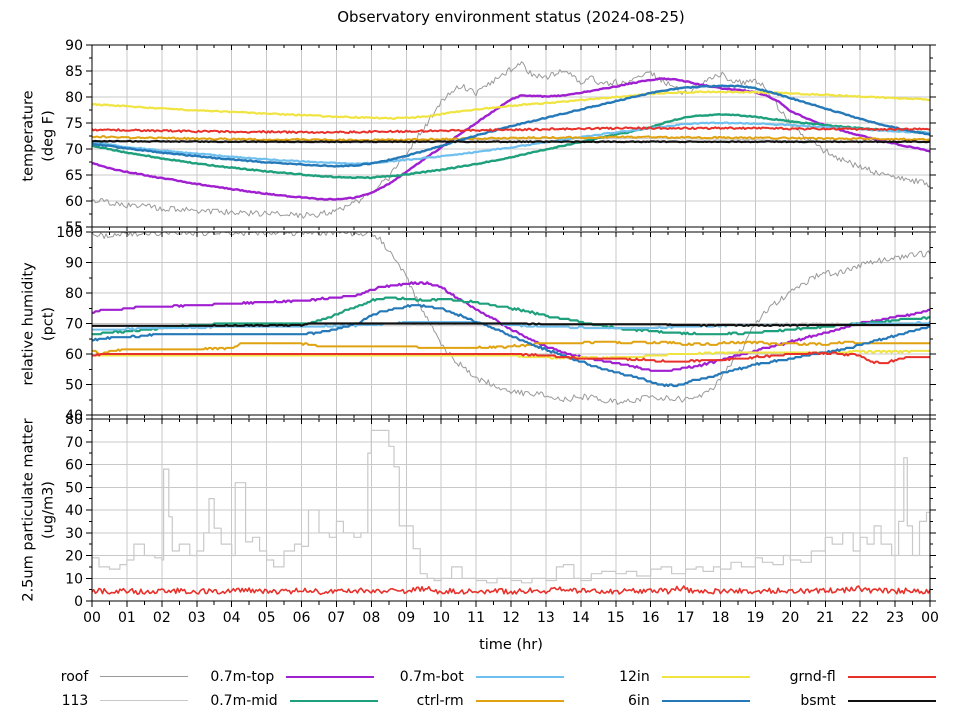  I want to click on legend-item-0.7m-mid: 0.7m-mid, so click(294, 700).